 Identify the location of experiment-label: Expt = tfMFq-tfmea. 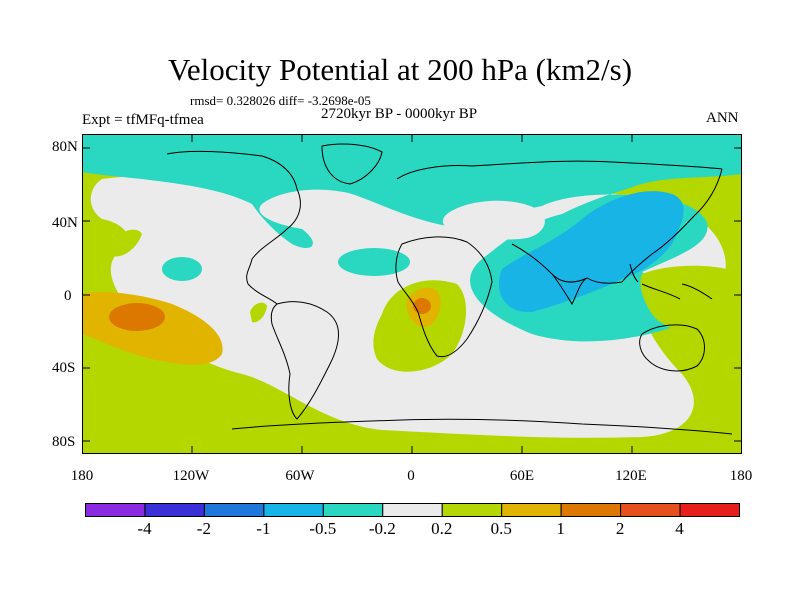
(143, 120).